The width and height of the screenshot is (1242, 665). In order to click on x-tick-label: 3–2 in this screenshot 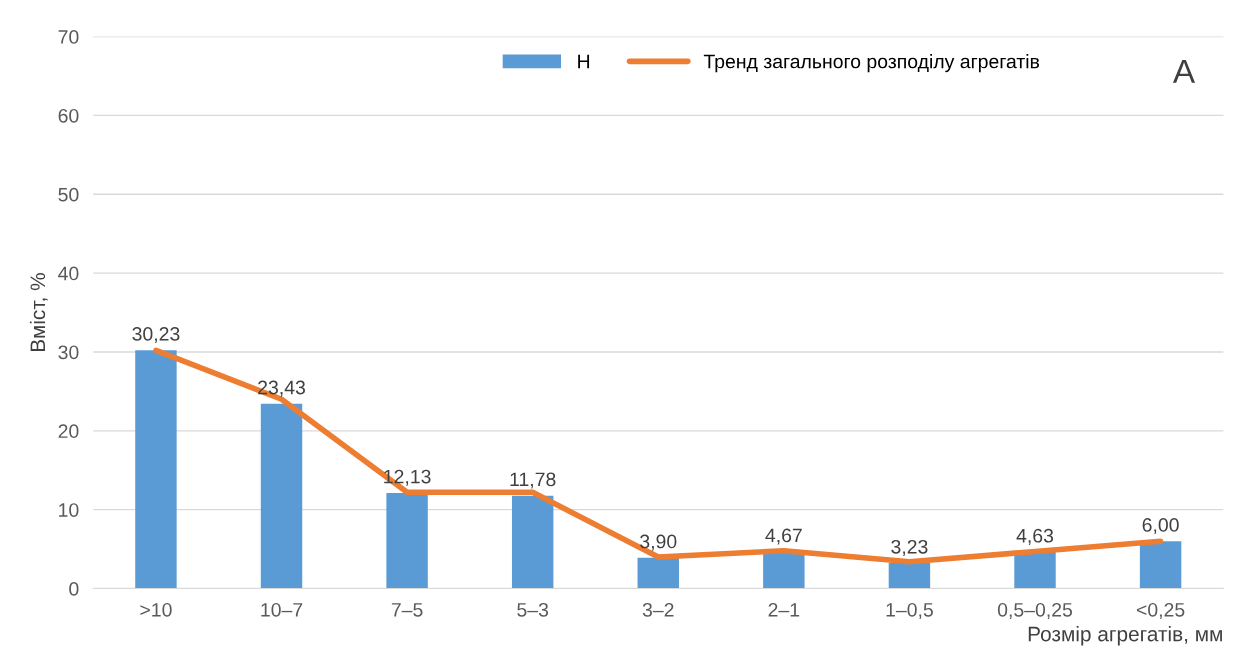, I will do `click(658, 609)`.